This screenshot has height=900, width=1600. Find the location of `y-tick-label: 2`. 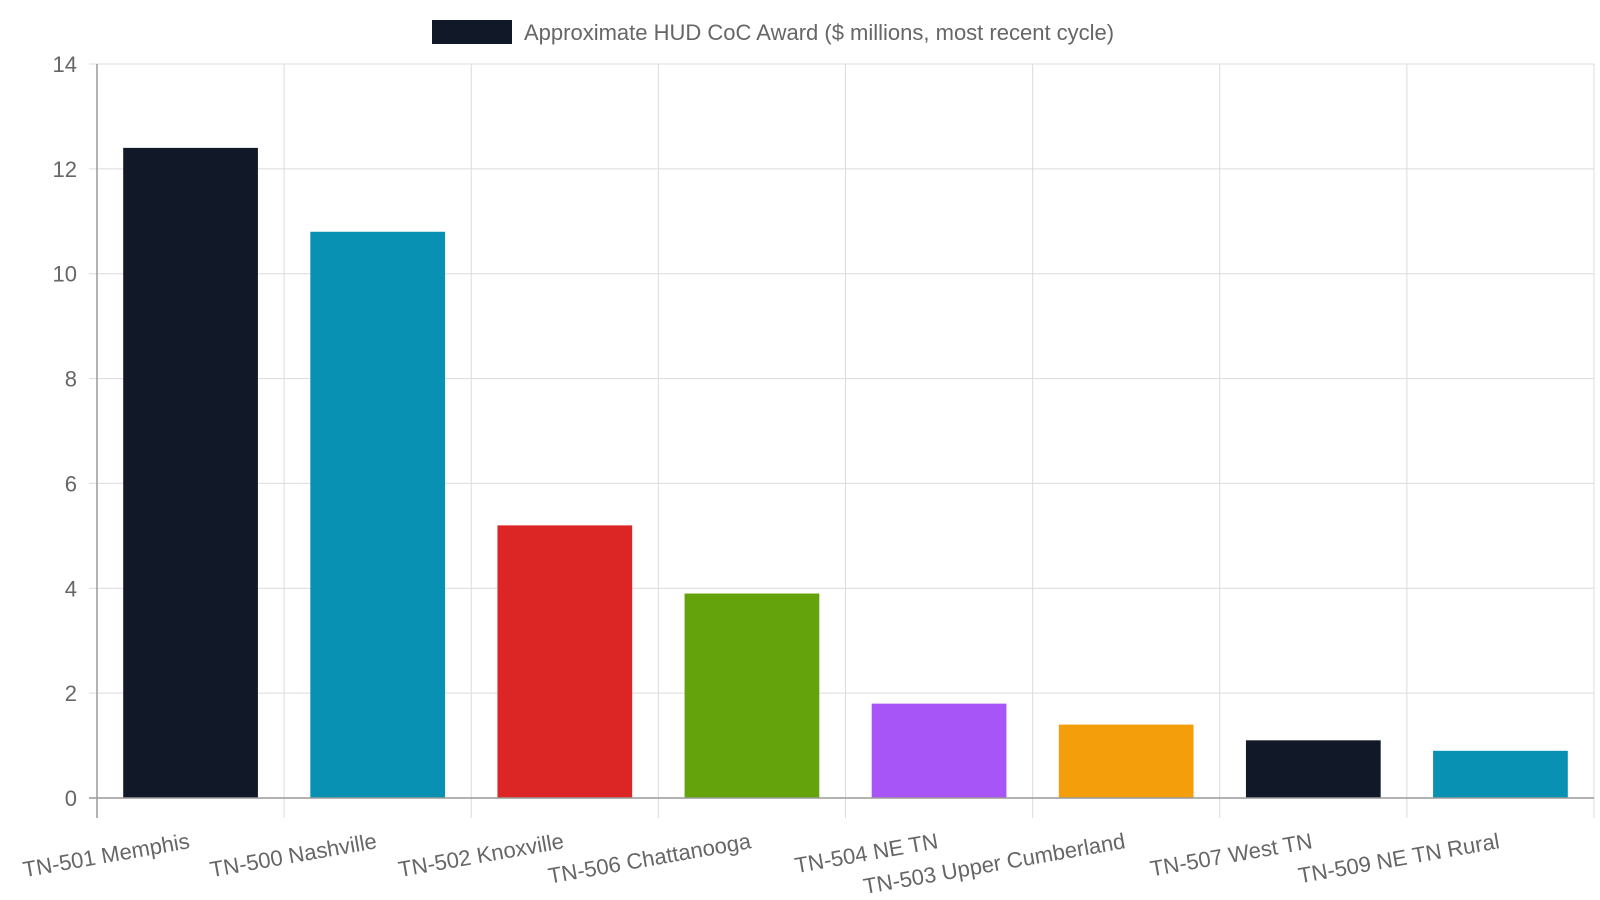

y-tick-label: 2 is located at coordinates (71, 693).